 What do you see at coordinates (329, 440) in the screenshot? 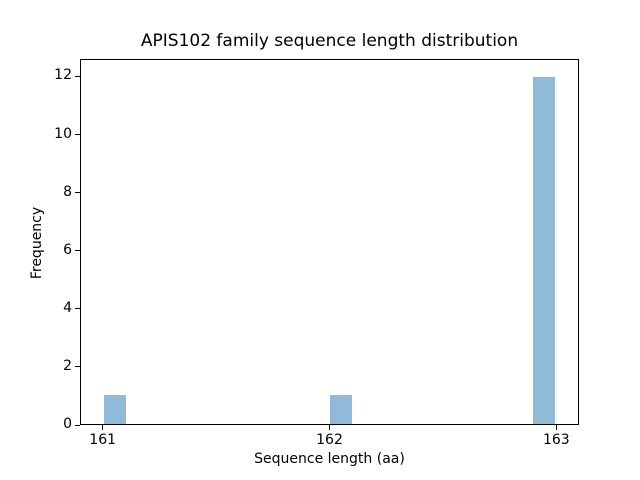
I see `x-tick-label: 162` at bounding box center [329, 440].